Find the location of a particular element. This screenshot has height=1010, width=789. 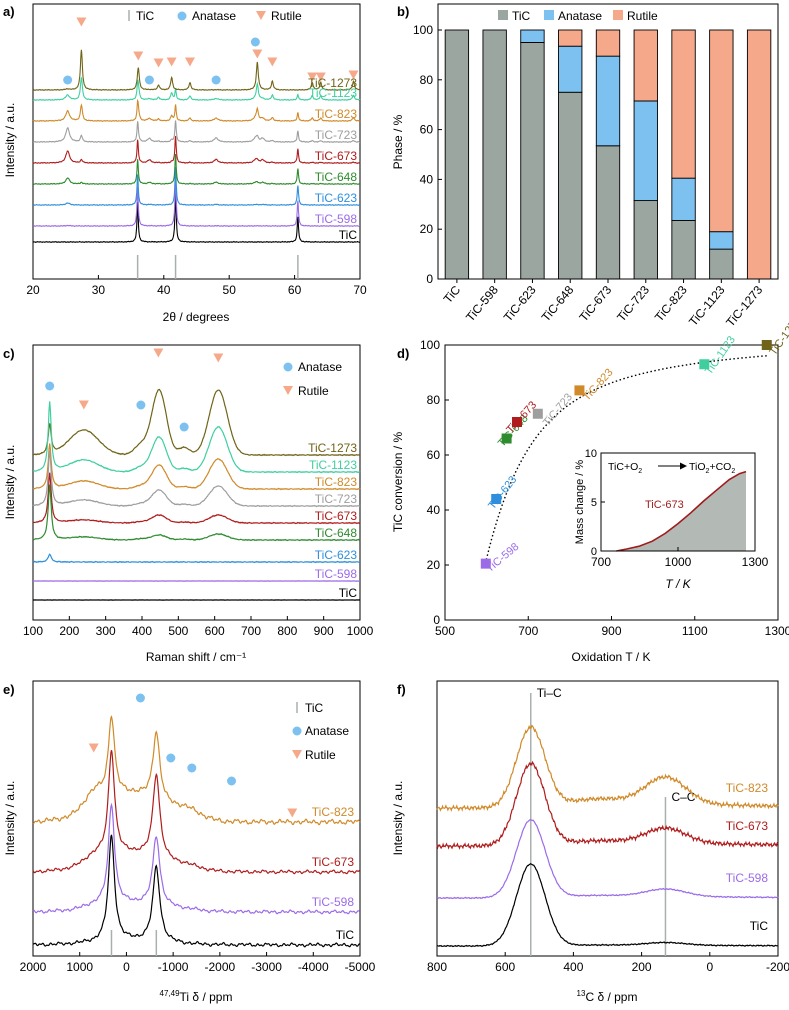

series-label-tic-673: TiC-673 is located at coordinates (333, 862).